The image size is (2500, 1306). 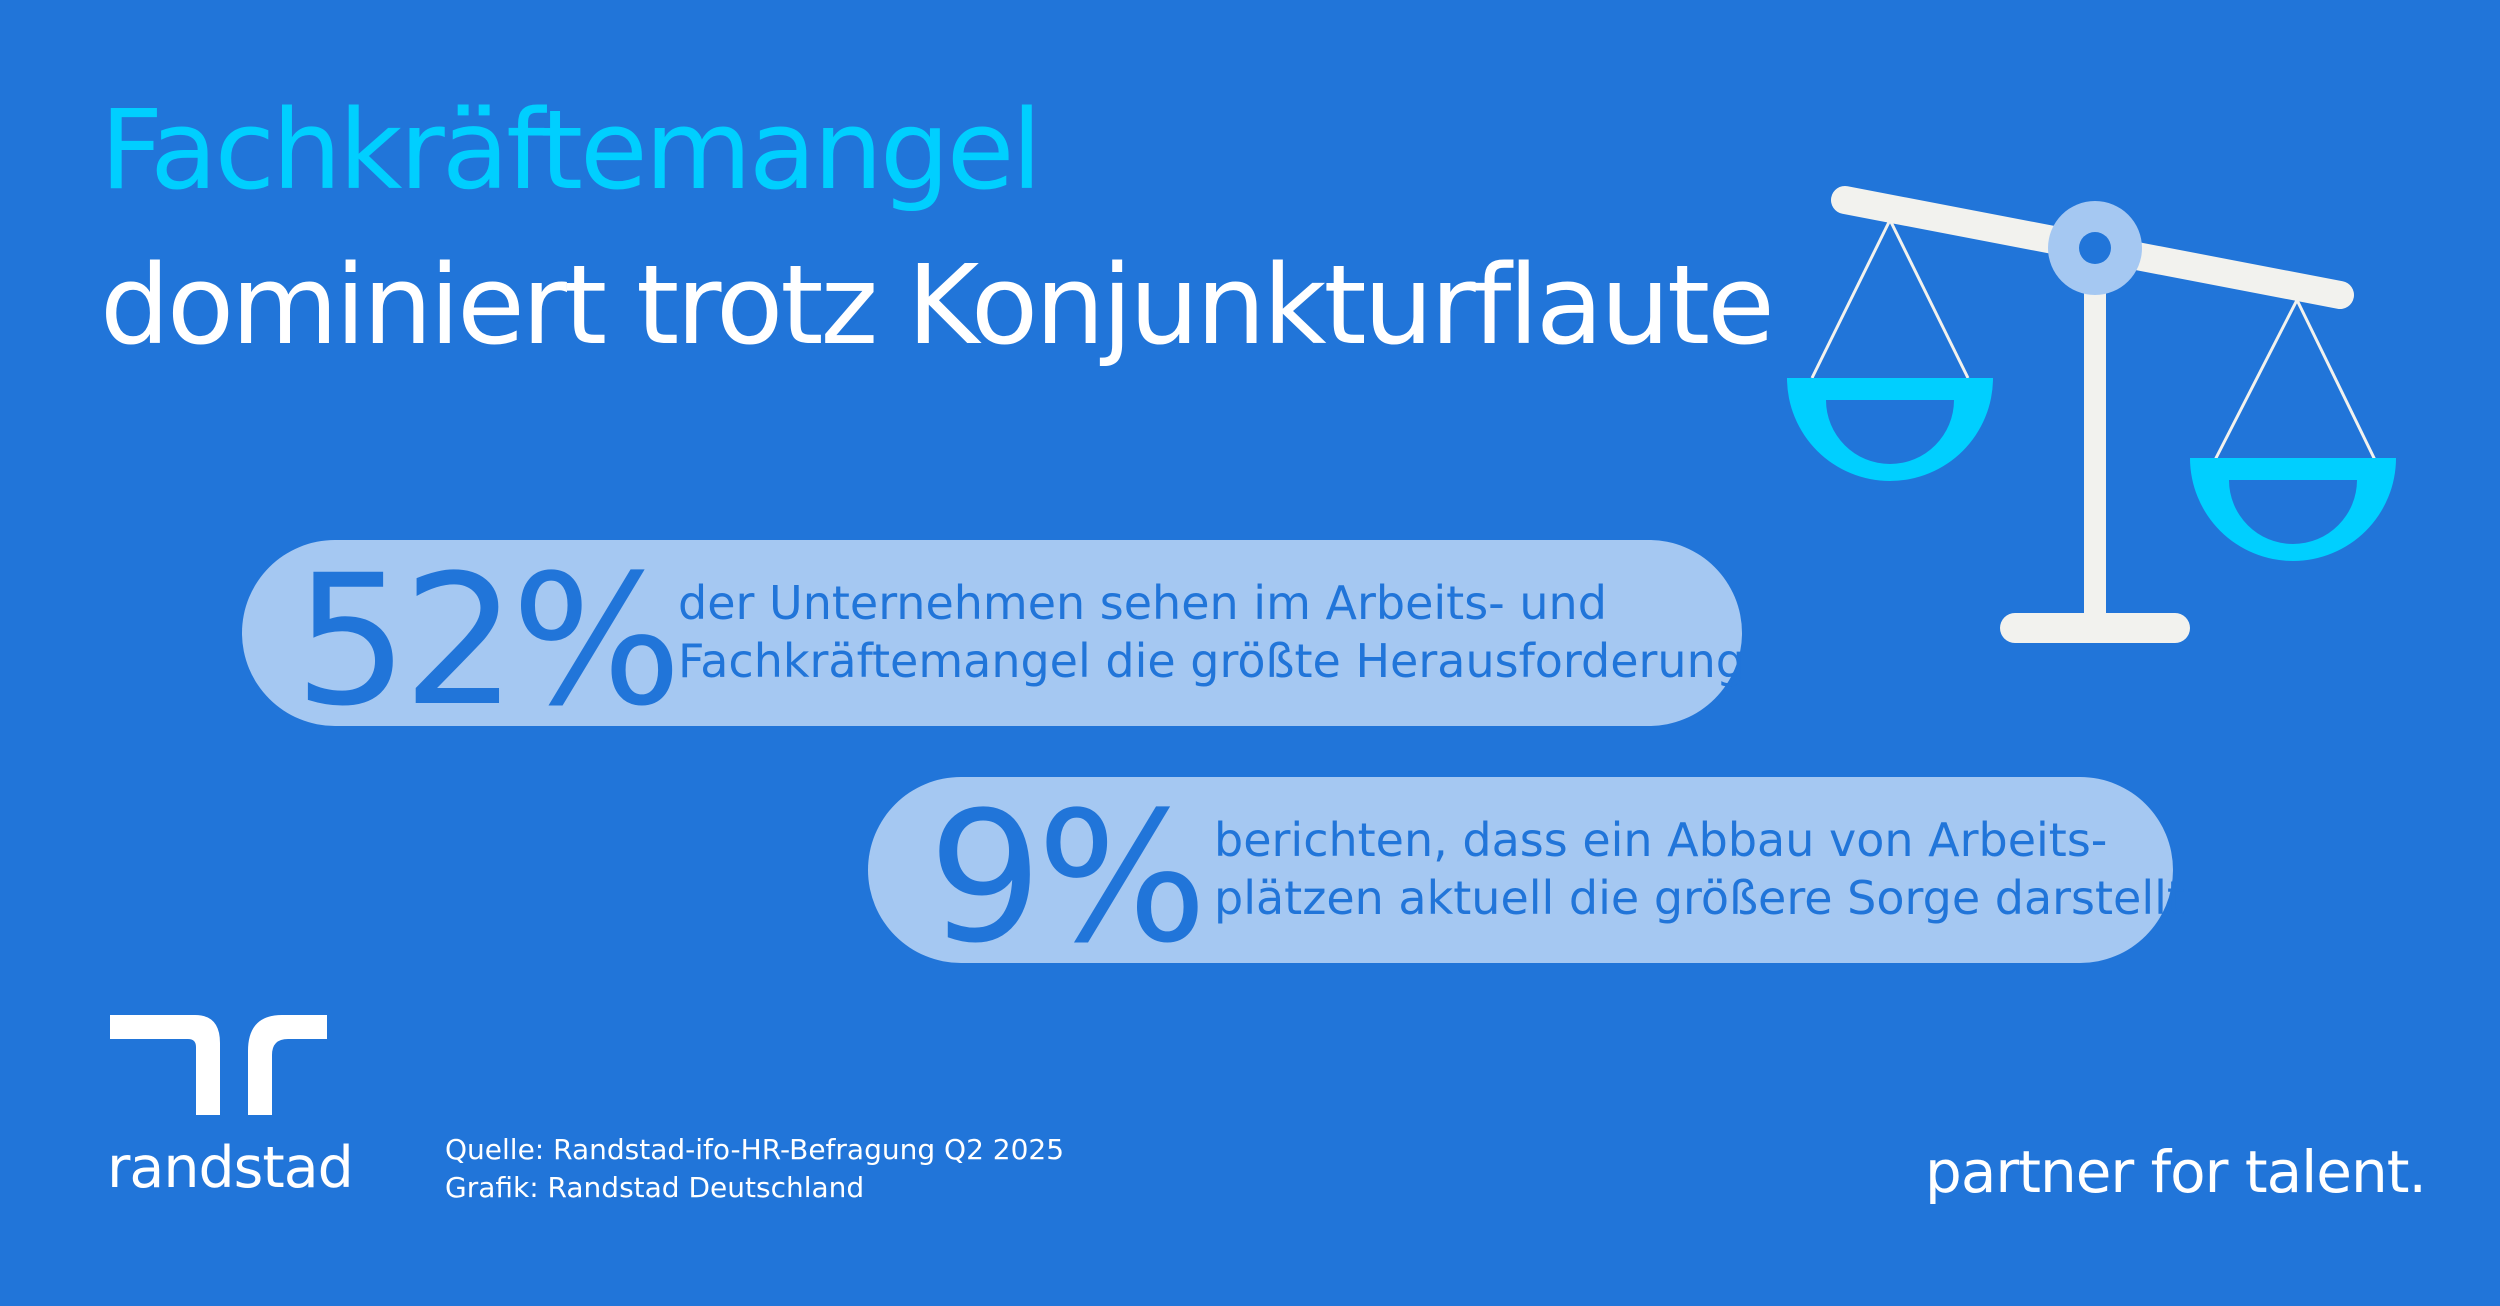 What do you see at coordinates (2176, 1172) in the screenshot?
I see `brand-tagline: partner for talent.` at bounding box center [2176, 1172].